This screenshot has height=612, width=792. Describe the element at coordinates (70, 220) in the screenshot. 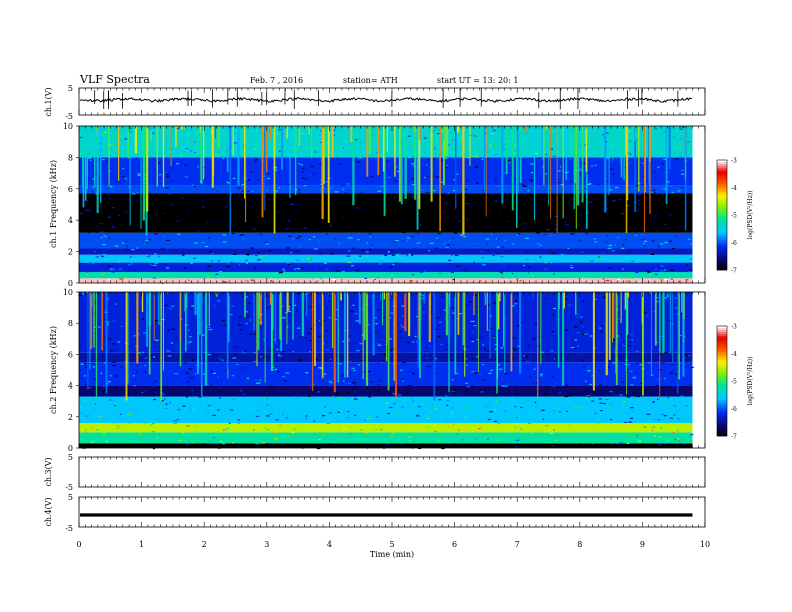

I see `ch1-spec-ytick-label: 4` at that location.